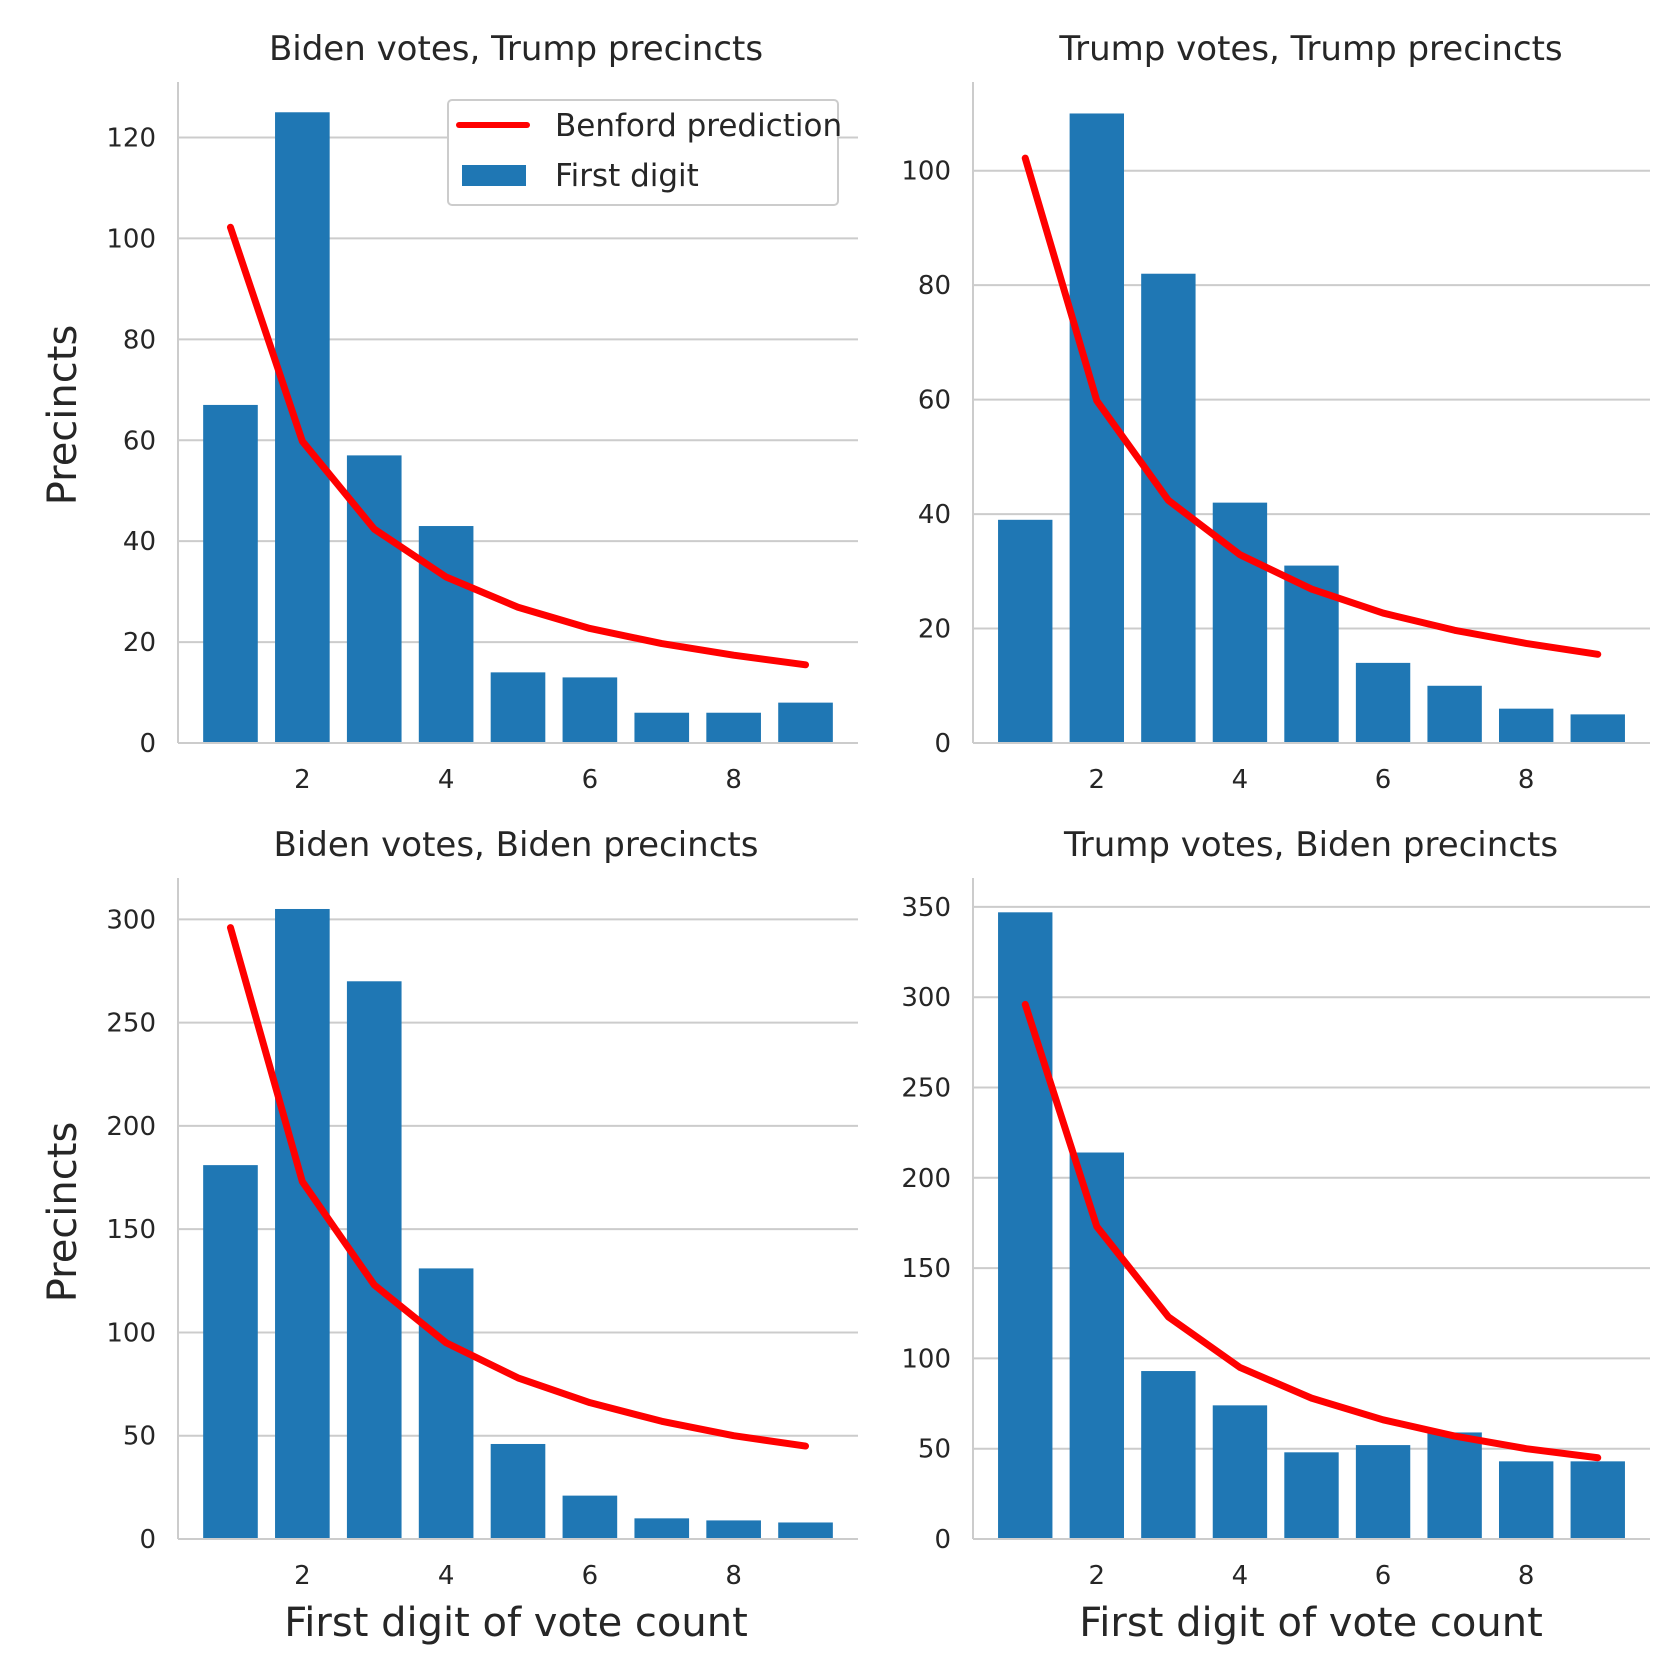  I want to click on y-tick-label: 350, so click(926, 908).